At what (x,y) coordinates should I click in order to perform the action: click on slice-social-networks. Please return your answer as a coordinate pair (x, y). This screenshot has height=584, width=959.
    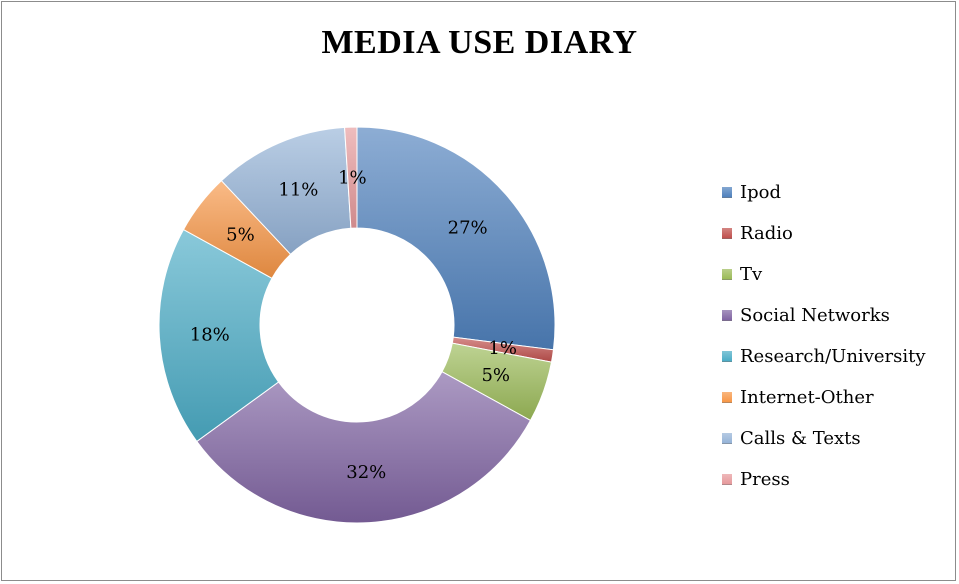
    Looking at the image, I should click on (364, 447).